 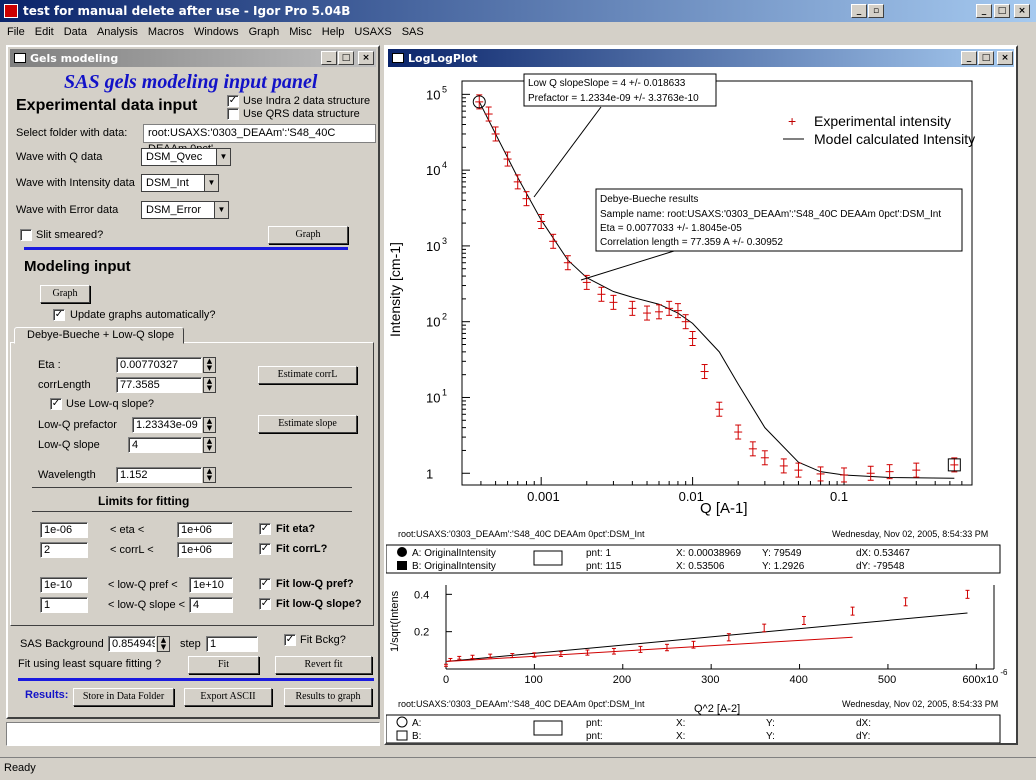 What do you see at coordinates (132, 644) in the screenshot?
I see `bkg-input: 0.854949` at bounding box center [132, 644].